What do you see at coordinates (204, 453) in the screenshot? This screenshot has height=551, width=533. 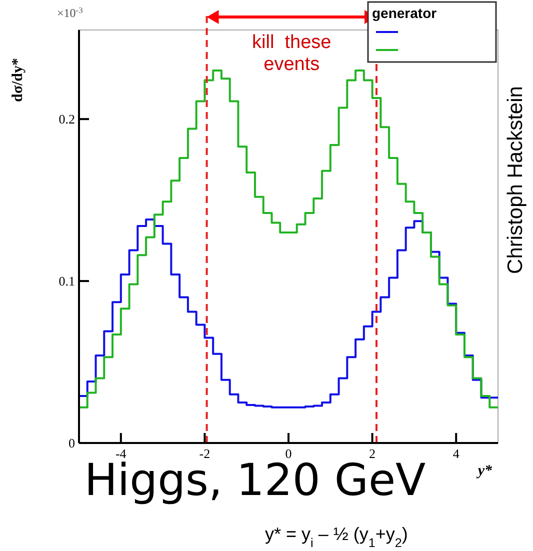 I see `x-tick-label: -2` at bounding box center [204, 453].